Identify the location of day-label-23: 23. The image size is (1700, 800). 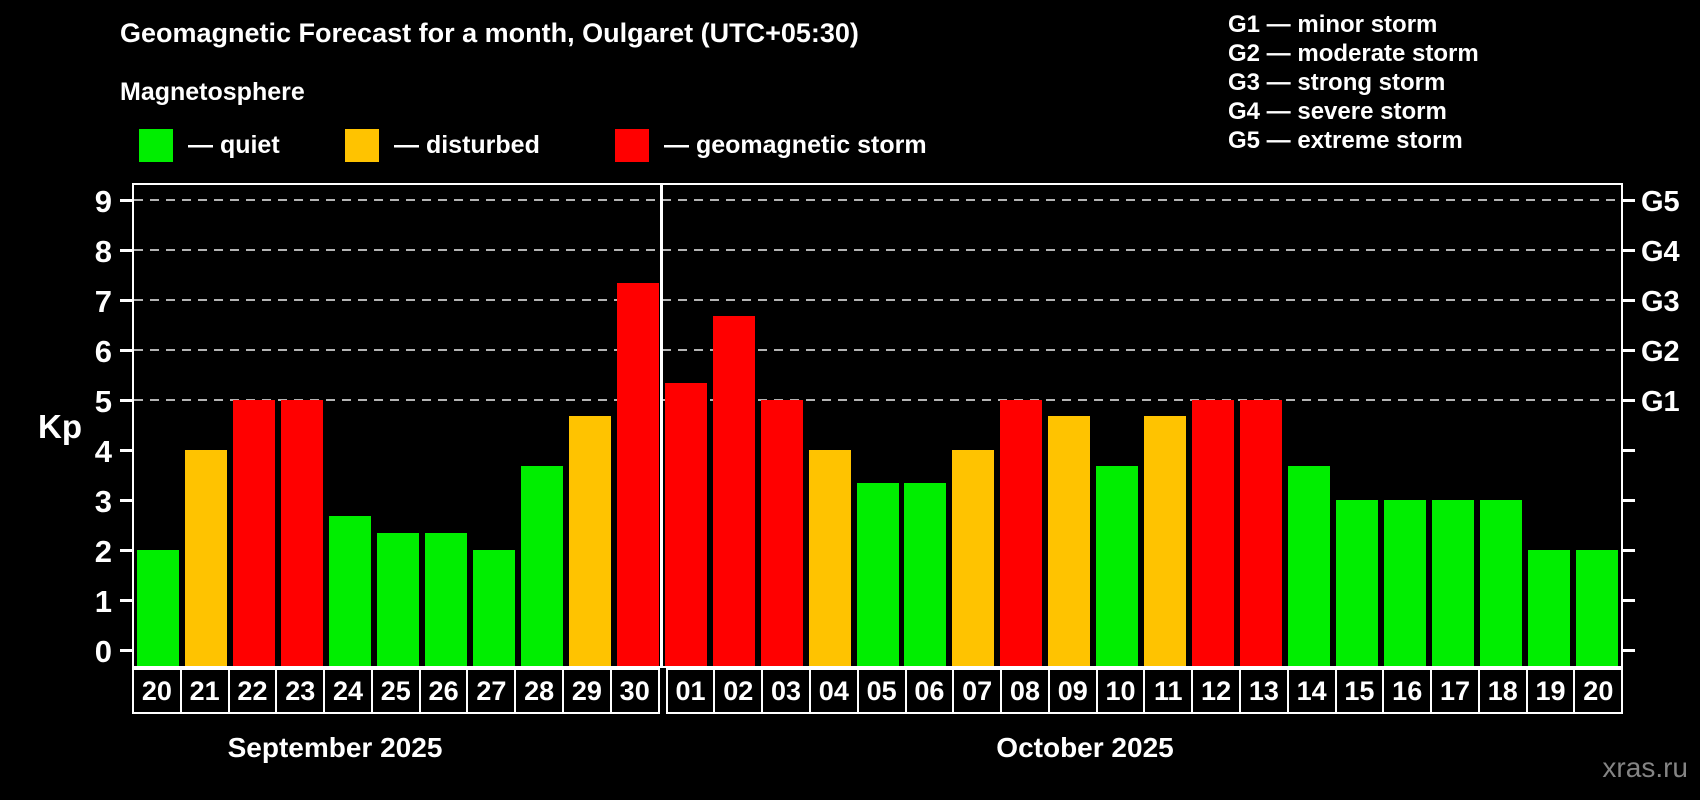
(300, 691).